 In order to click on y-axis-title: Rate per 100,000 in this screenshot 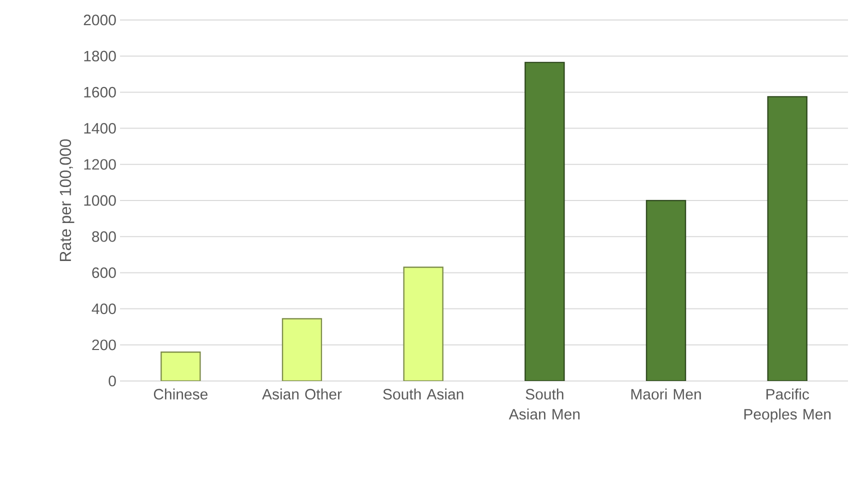, I will do `click(67, 200)`.